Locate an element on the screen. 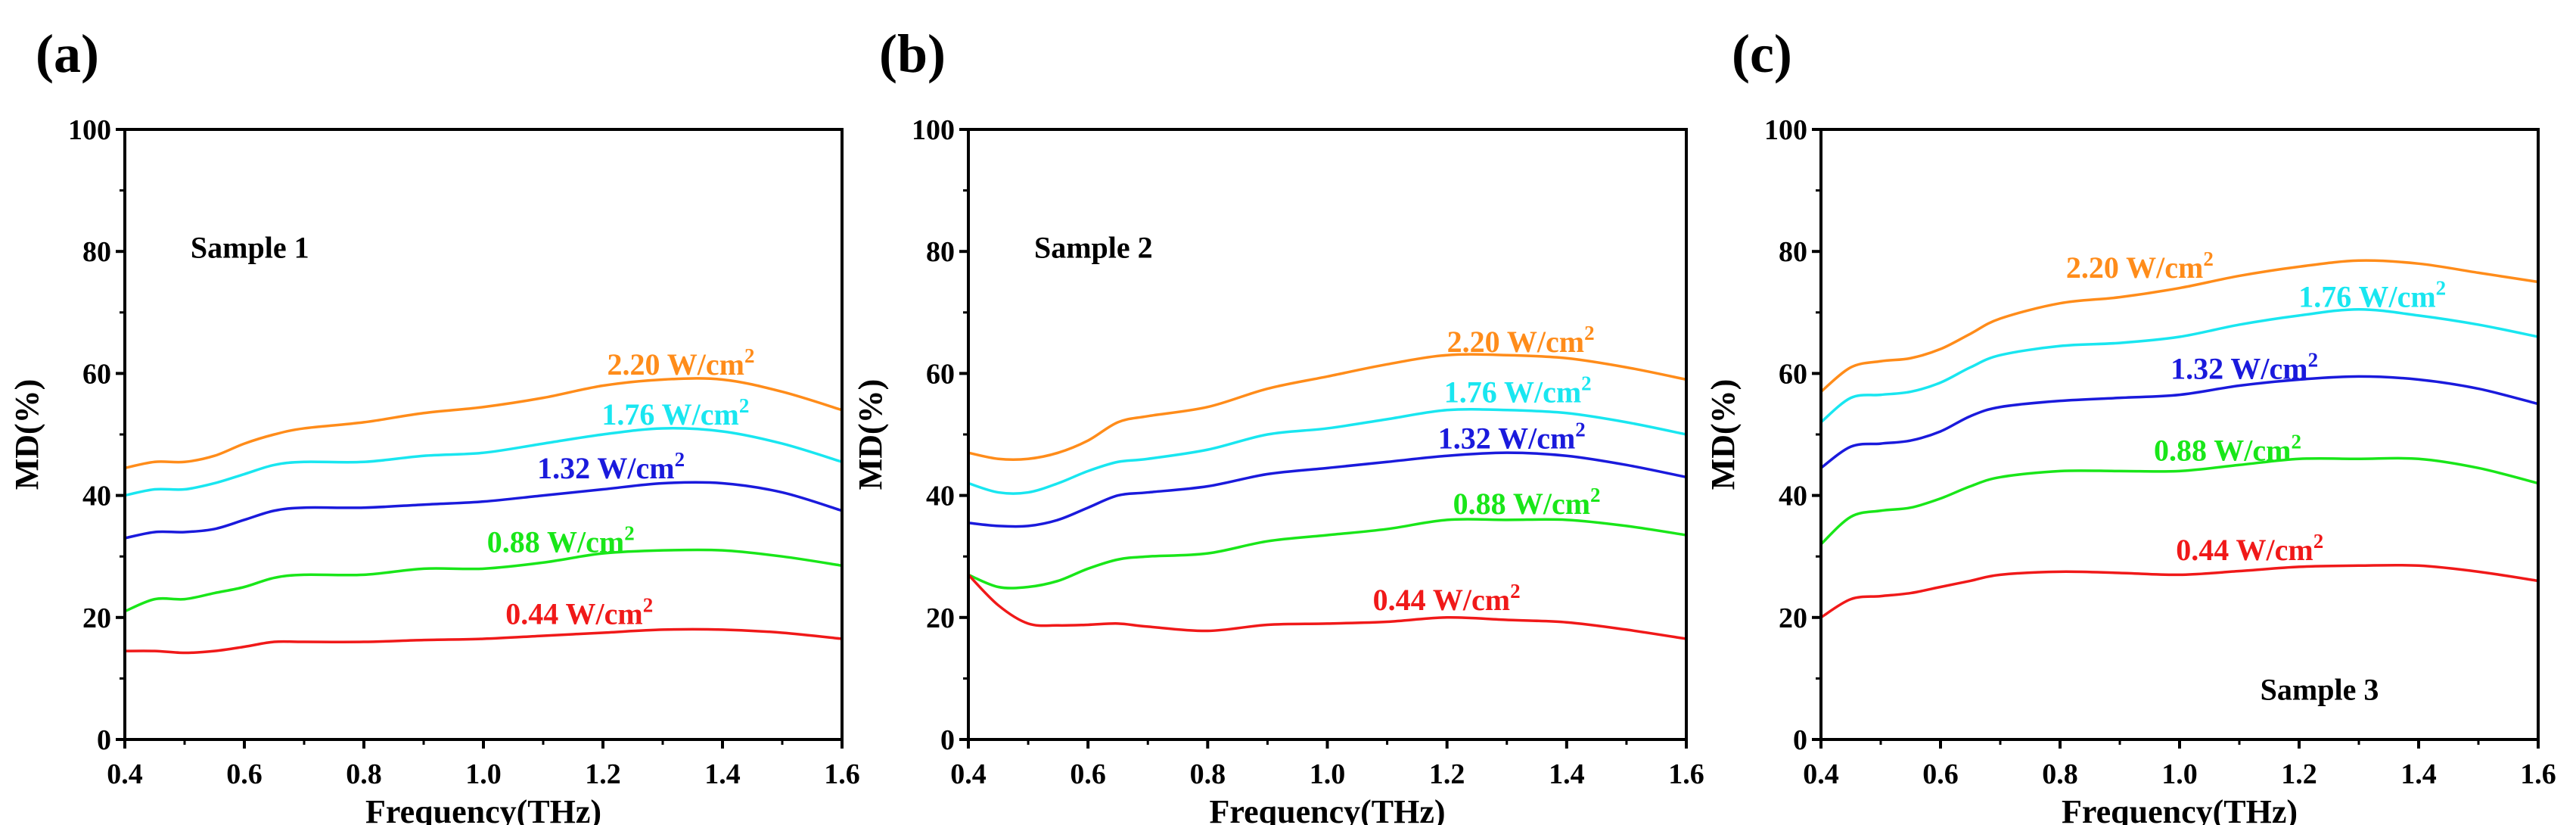  panel-label: (c) is located at coordinates (1762, 53).